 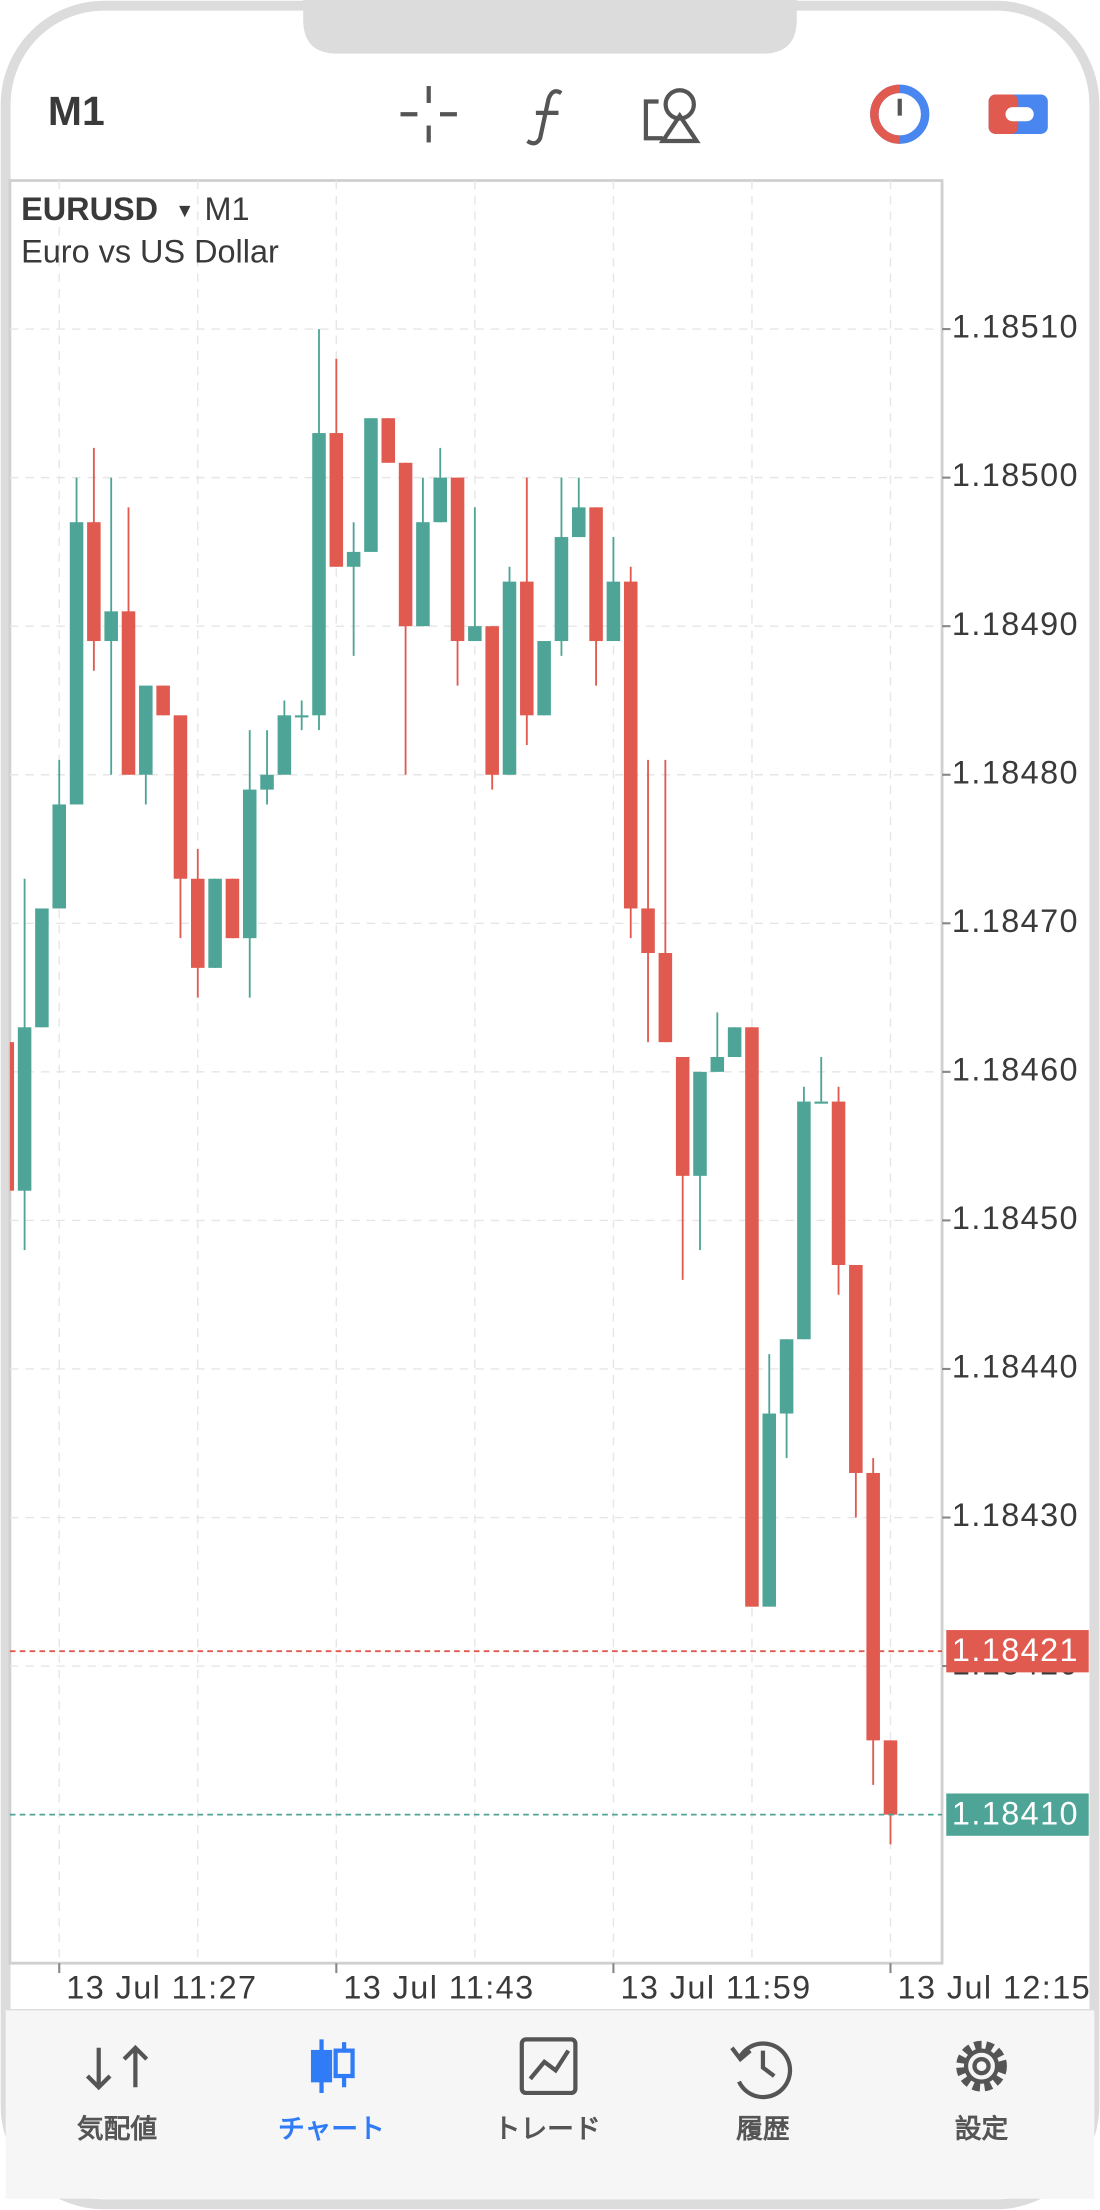 I want to click on tab-label: 履歴, so click(x=763, y=2129).